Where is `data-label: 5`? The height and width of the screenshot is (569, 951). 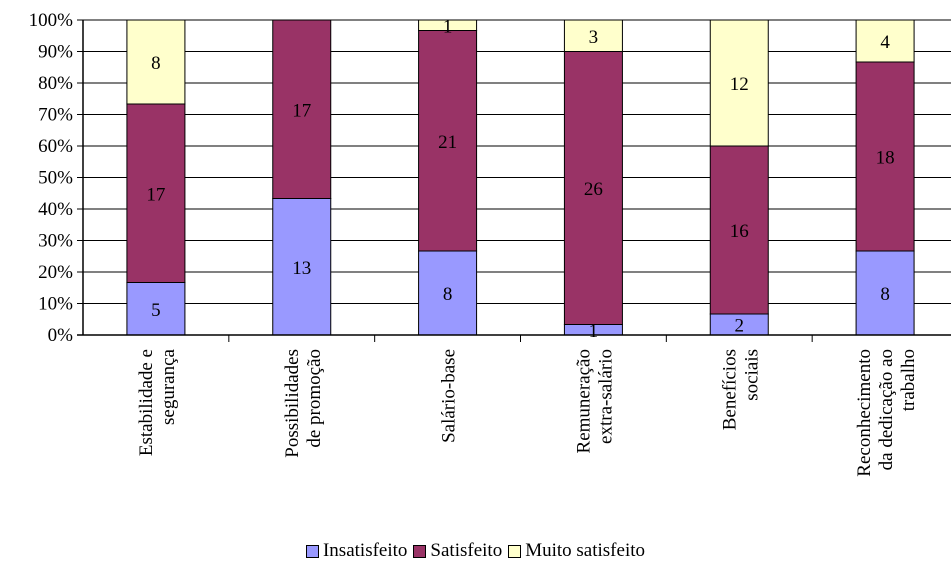
data-label: 5 is located at coordinates (156, 310).